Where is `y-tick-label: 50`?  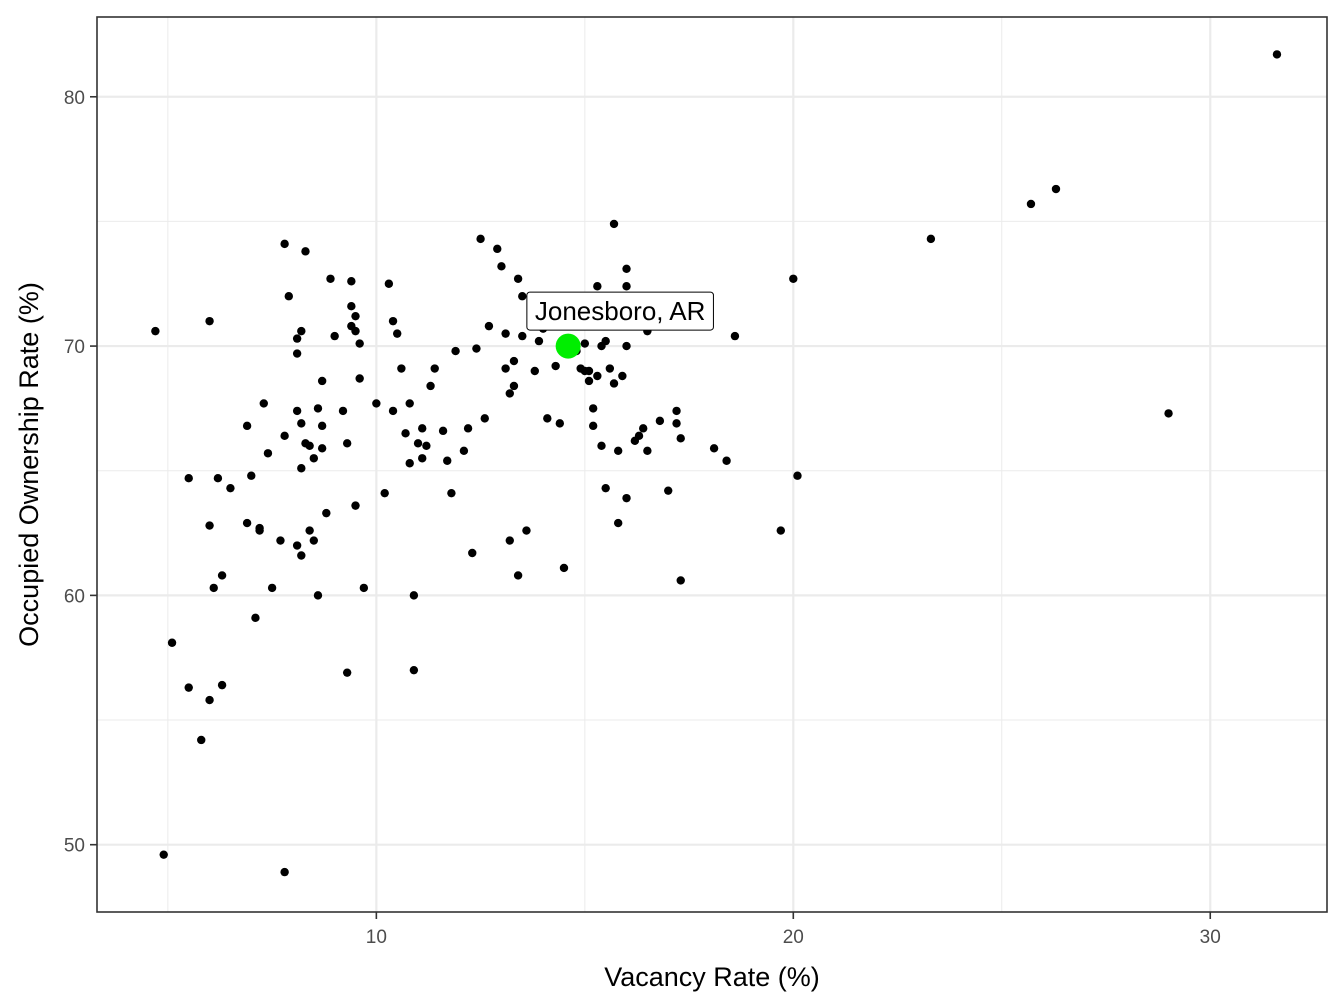
y-tick-label: 50 is located at coordinates (74, 846).